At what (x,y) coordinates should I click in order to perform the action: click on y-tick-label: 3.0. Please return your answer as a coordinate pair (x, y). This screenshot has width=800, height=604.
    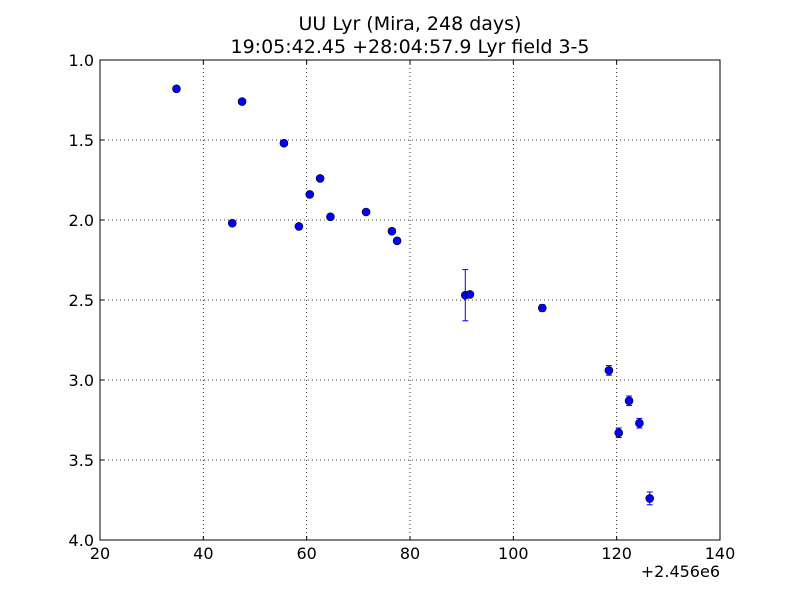
    Looking at the image, I should click on (81, 380).